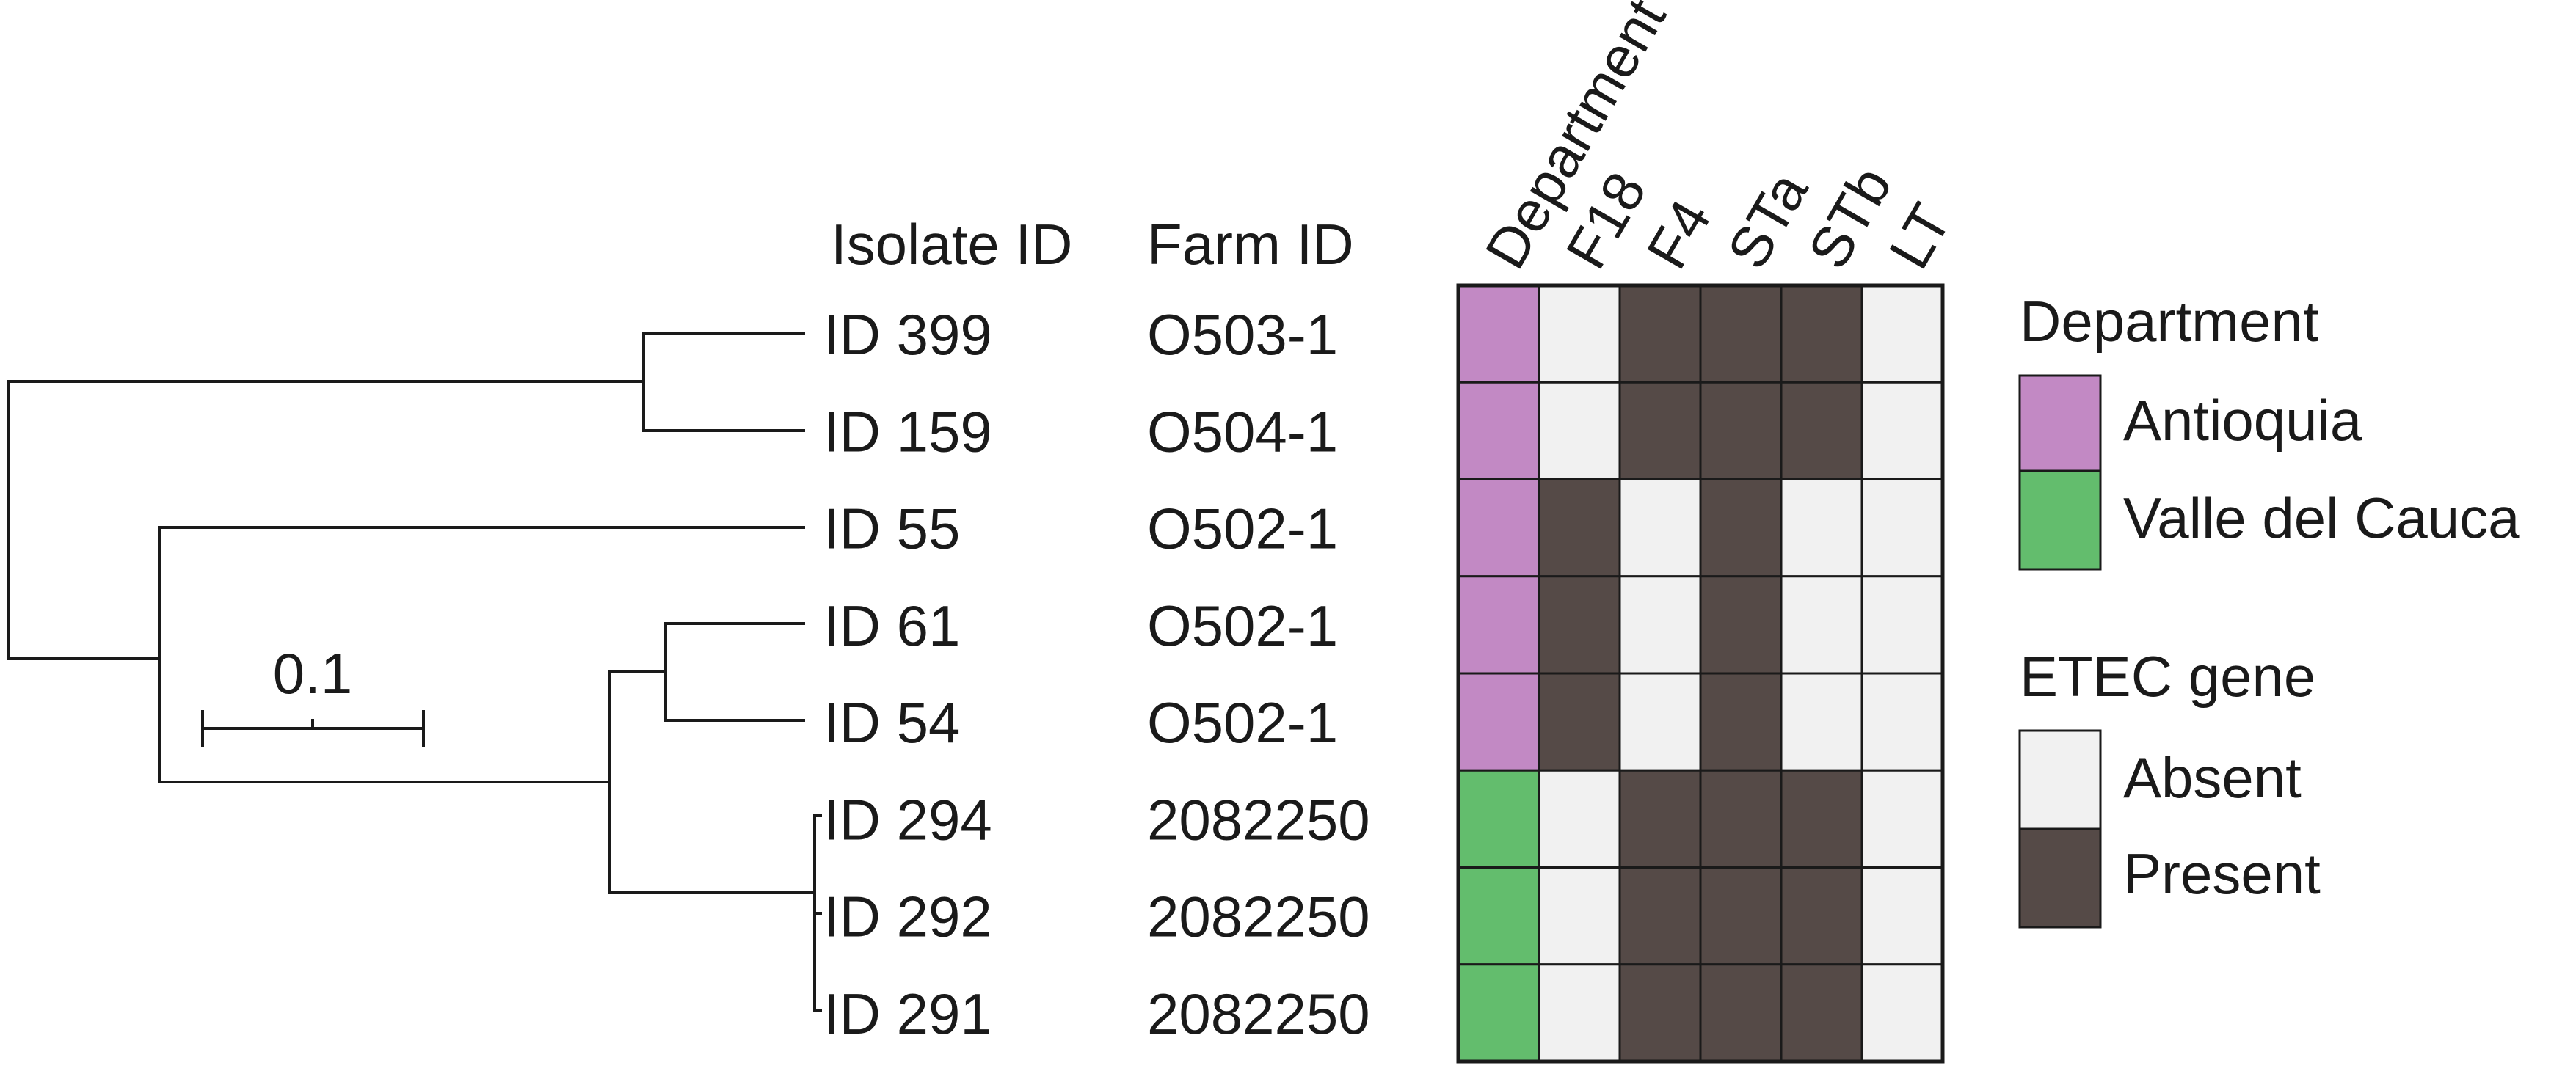  What do you see at coordinates (2222, 873) in the screenshot?
I see `legend-label-present: Present` at bounding box center [2222, 873].